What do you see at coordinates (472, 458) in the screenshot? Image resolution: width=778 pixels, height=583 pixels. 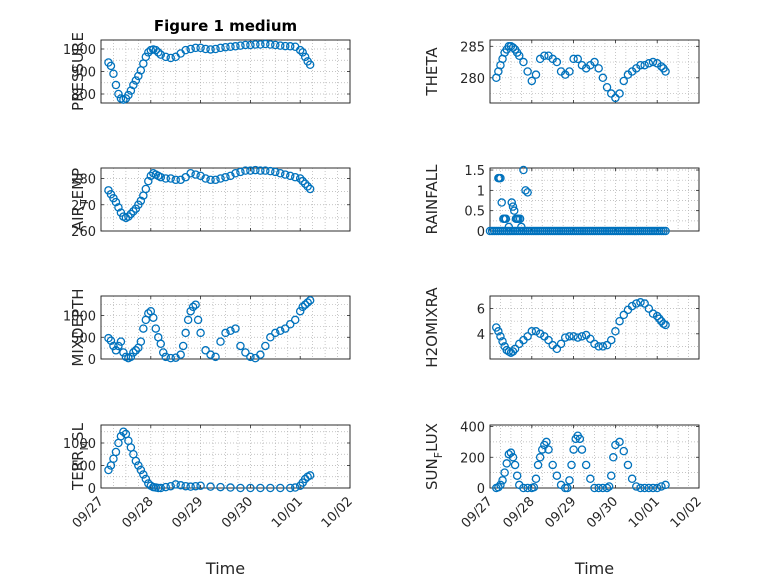 I see `y-tick-label: 200` at bounding box center [472, 458].